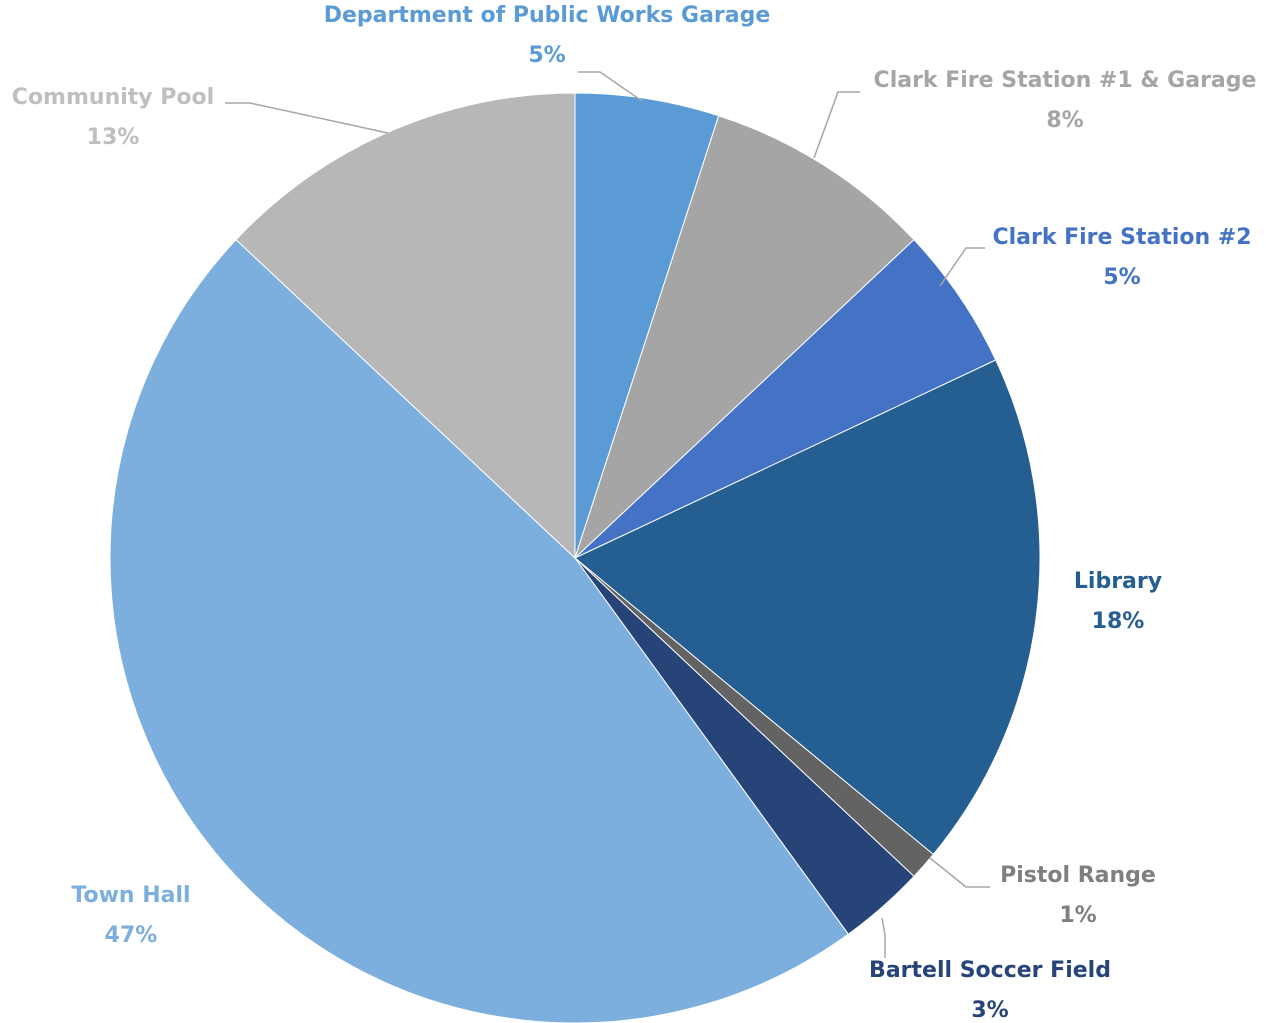 The height and width of the screenshot is (1023, 1266). I want to click on slice-label: Pistol Range, so click(1078, 875).